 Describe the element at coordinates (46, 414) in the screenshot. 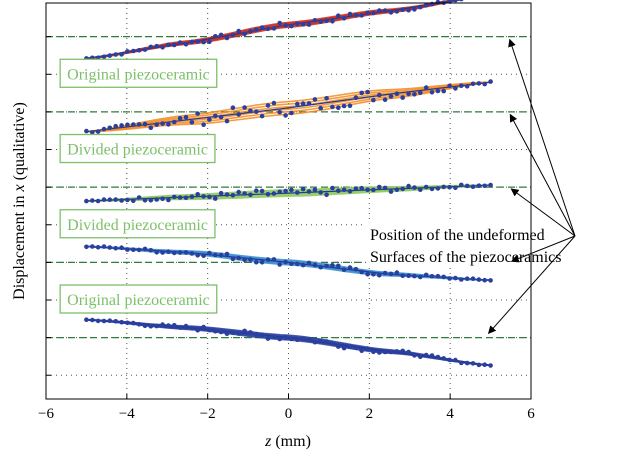

I see `x-tick-label: −6` at that location.